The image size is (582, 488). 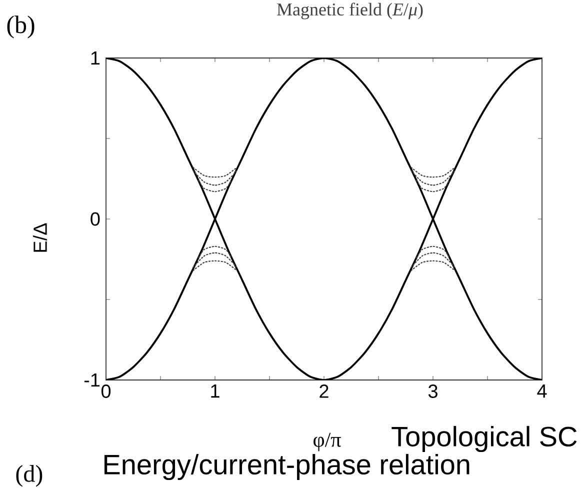 What do you see at coordinates (40, 237) in the screenshot?
I see `y-axis-title: E/Δ` at bounding box center [40, 237].